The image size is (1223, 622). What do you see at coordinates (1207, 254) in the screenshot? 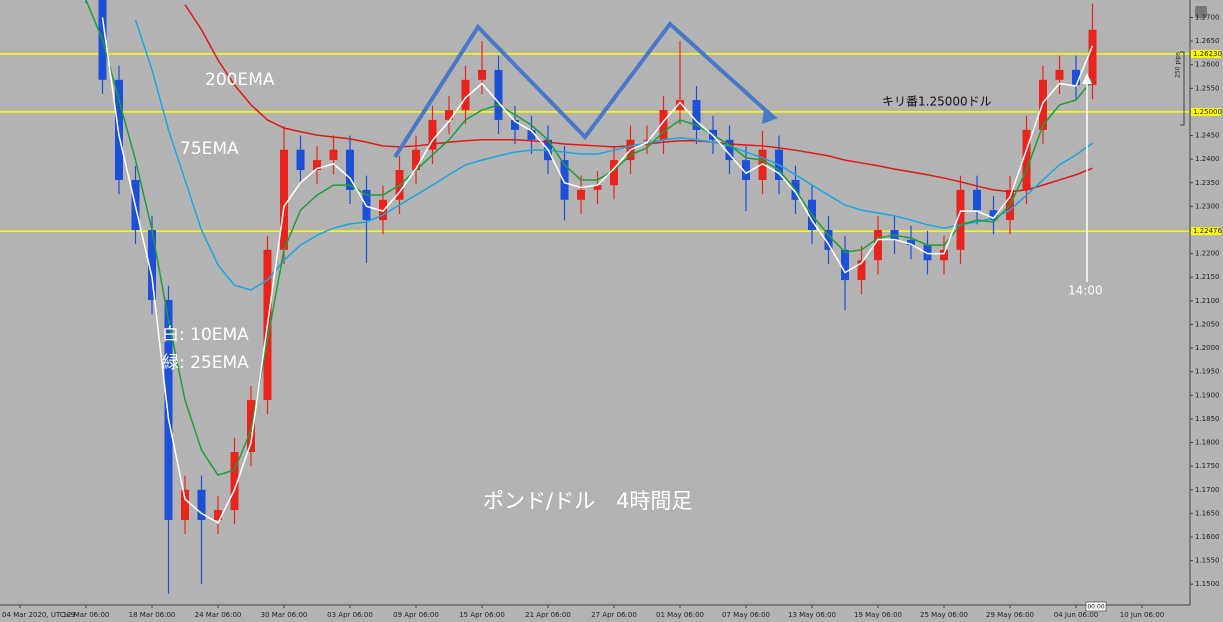
I see `y-tick-label: 1.2200` at bounding box center [1207, 254].